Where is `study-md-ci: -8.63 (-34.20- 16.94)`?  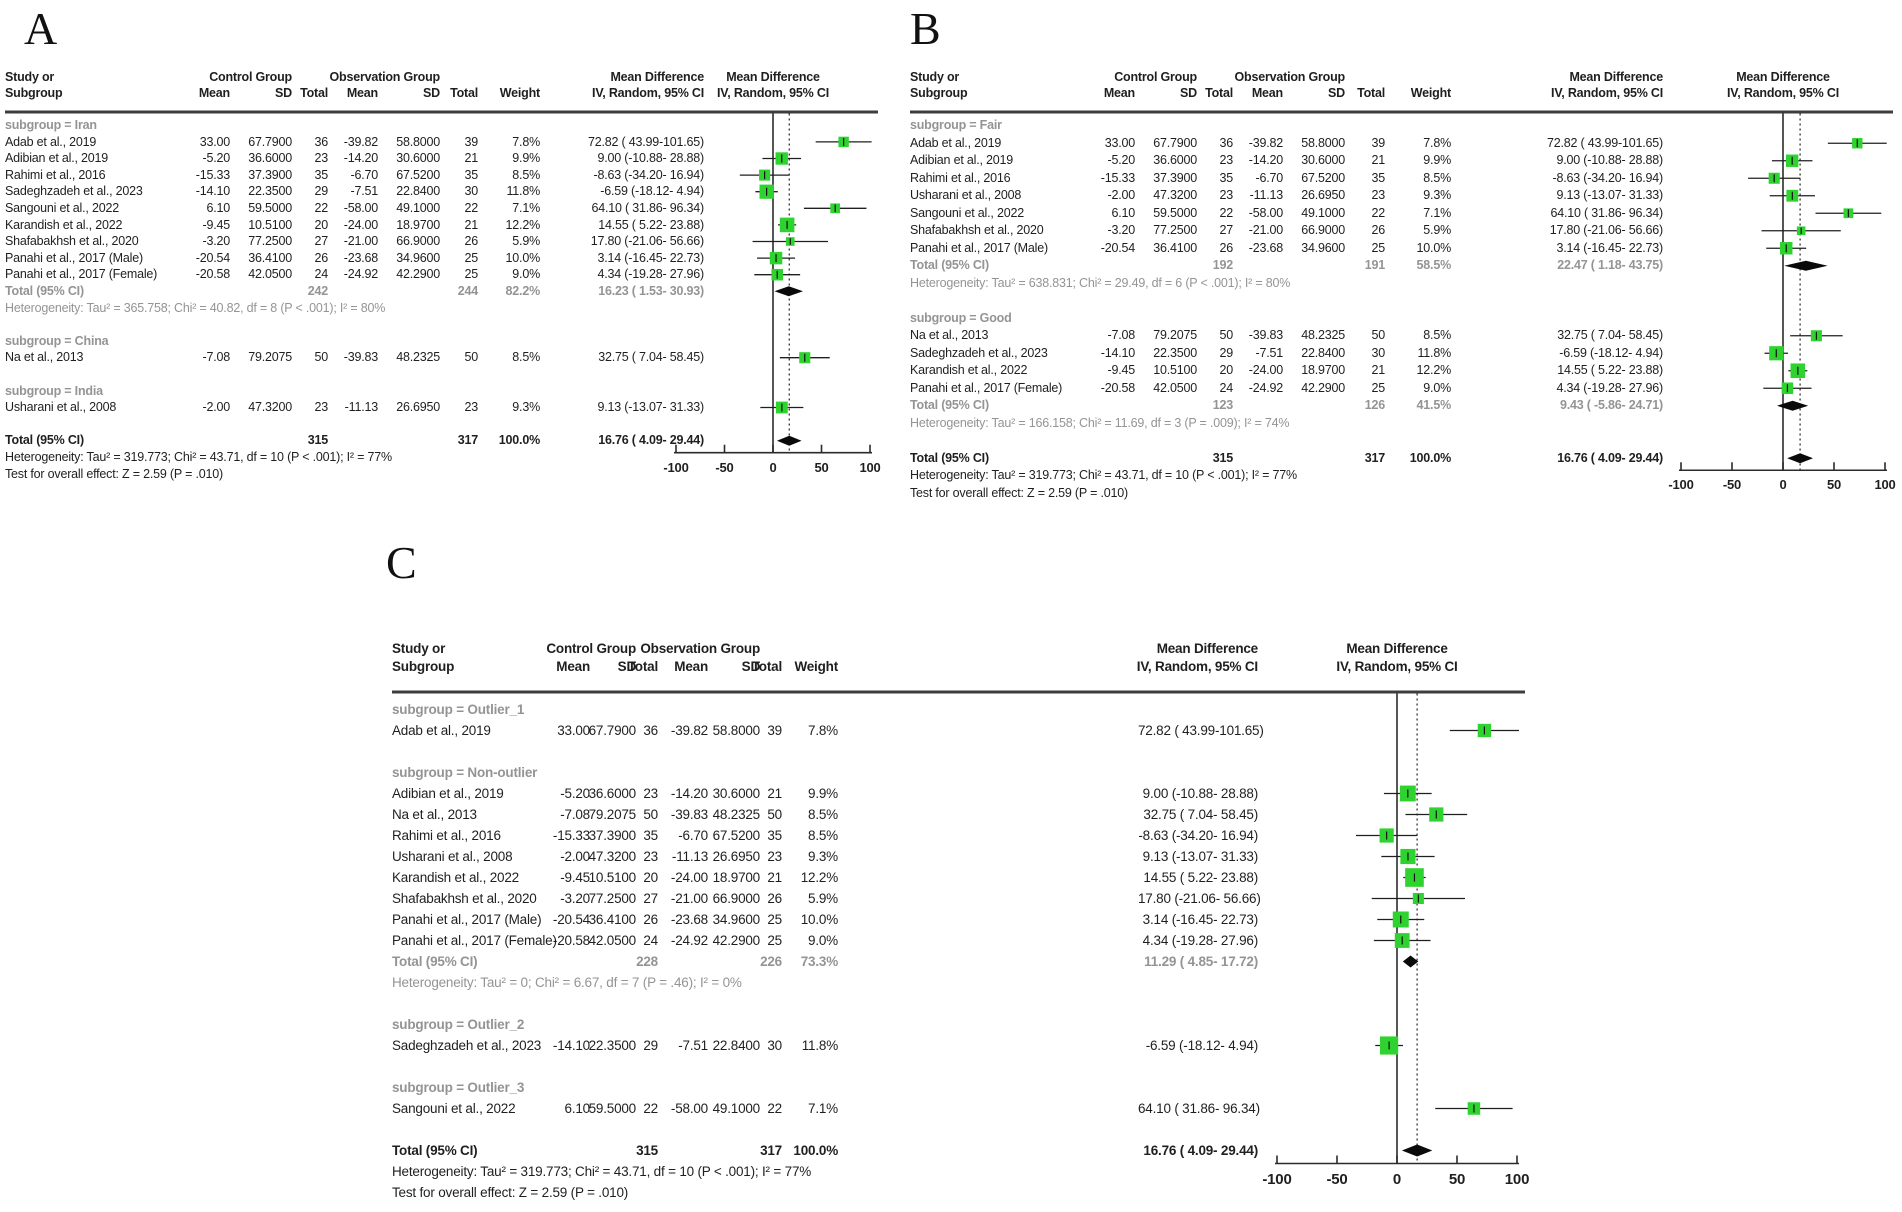
study-md-ci: -8.63 (-34.20- 16.94) is located at coordinates (649, 174).